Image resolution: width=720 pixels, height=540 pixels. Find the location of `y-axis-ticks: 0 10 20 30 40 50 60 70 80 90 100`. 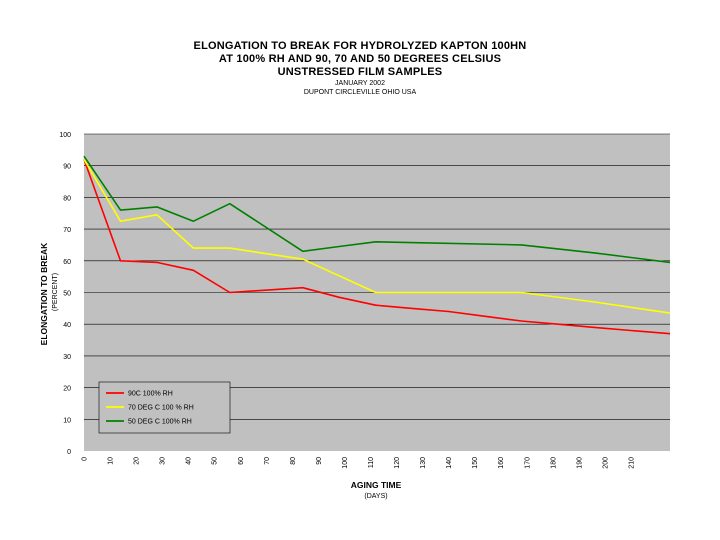

y-axis-ticks: 0 10 20 30 40 50 60 70 80 90 100 is located at coordinates (65, 294).